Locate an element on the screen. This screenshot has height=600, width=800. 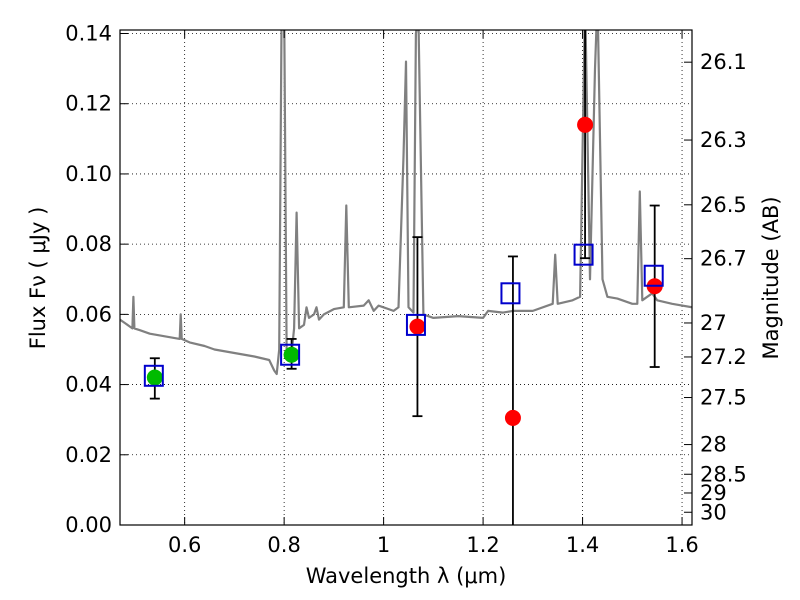
x-tick-label: 0.8 is located at coordinates (283, 545).